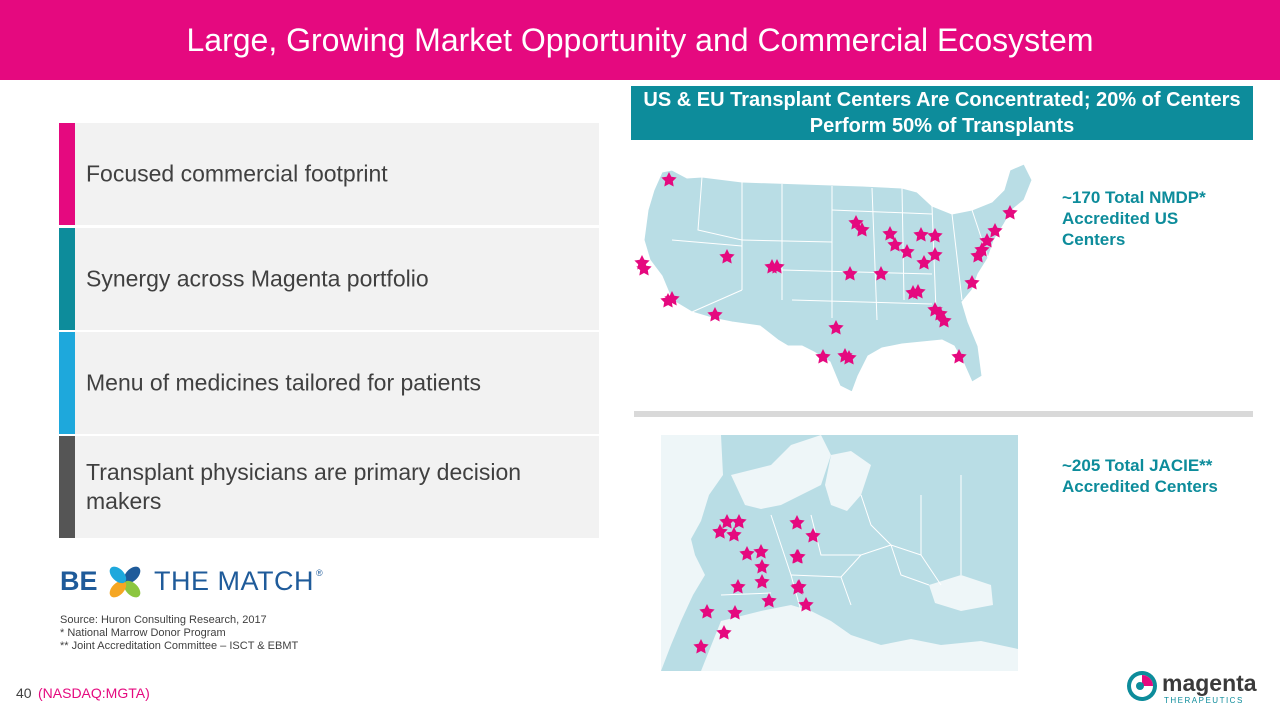 Image resolution: width=1280 pixels, height=720 pixels. What do you see at coordinates (1134, 218) in the screenshot?
I see `us-centers-stat: ~170 Total NMDP* Accredited US Centers` at bounding box center [1134, 218].